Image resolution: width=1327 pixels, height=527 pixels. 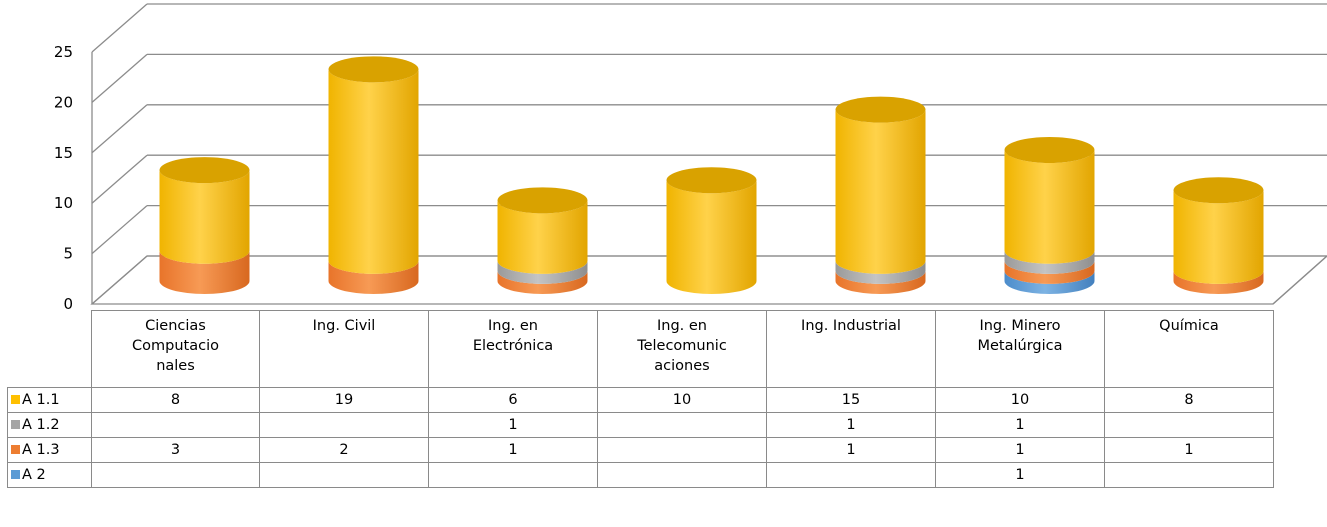 I want to click on category-label-line: Electrónica, so click(x=513, y=346).